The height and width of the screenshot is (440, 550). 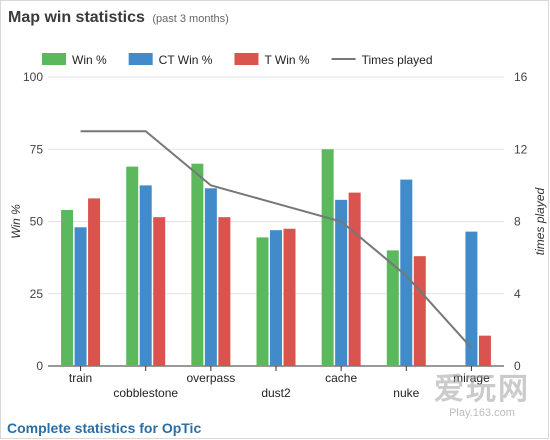 What do you see at coordinates (89, 60) in the screenshot?
I see `legend-label: Win %` at bounding box center [89, 60].